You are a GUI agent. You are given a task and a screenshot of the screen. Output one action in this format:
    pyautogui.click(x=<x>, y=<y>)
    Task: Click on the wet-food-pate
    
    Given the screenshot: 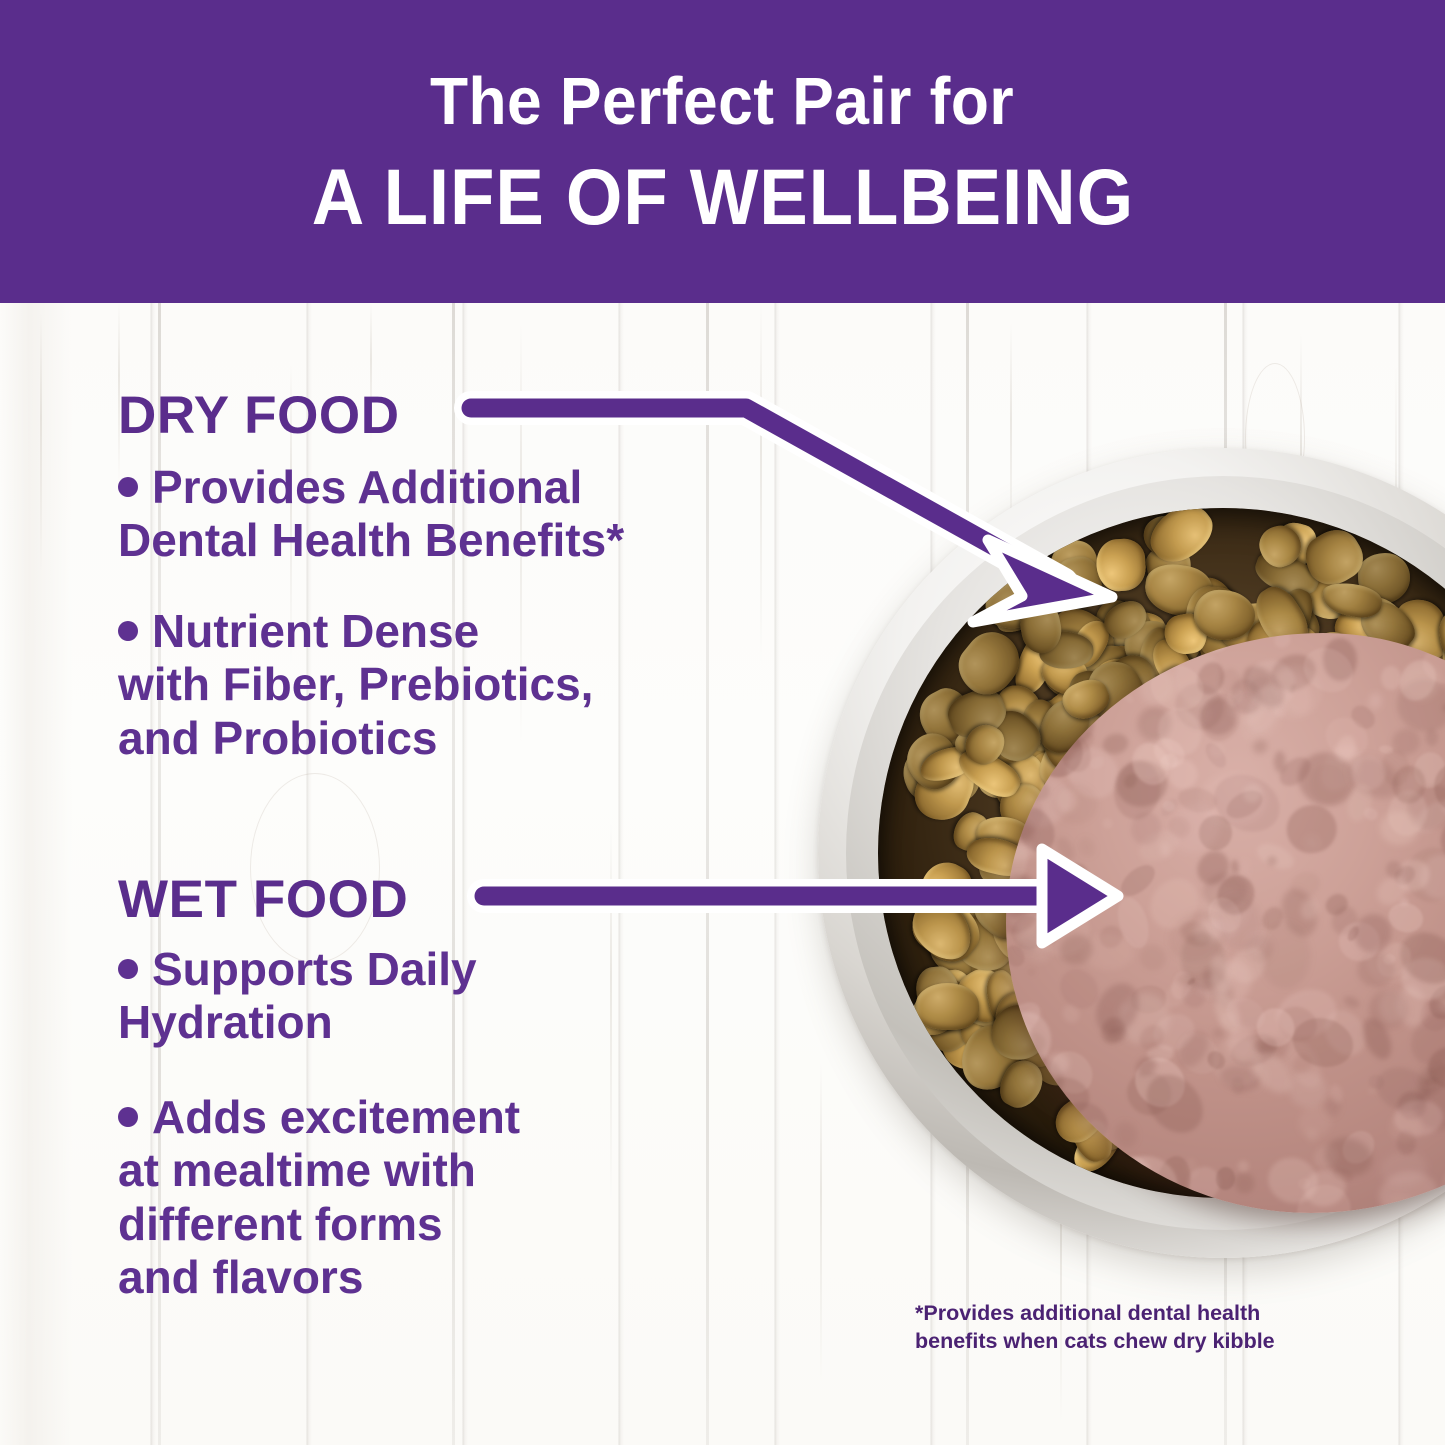 What is the action you would take?
    pyautogui.click(x=1225, y=923)
    